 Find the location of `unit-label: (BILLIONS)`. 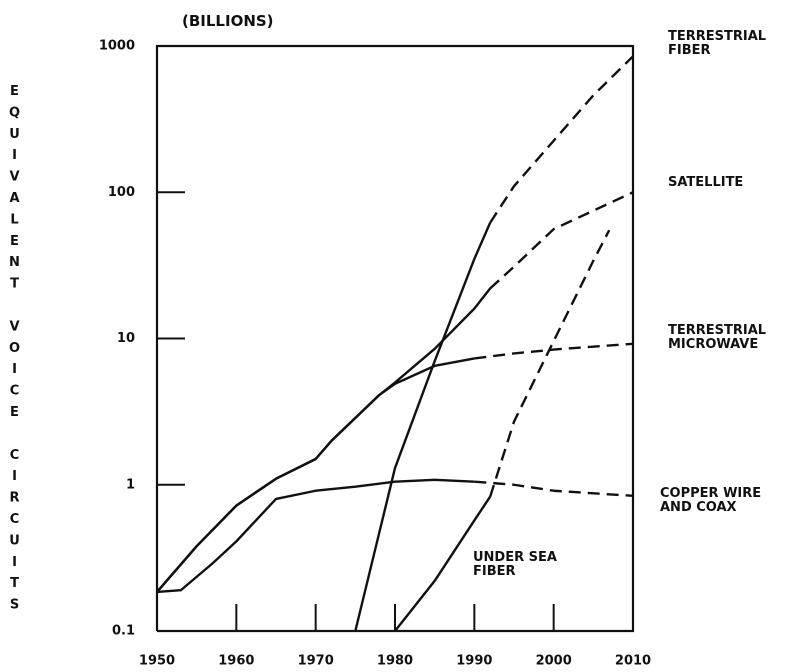

unit-label: (BILLIONS) is located at coordinates (228, 21).